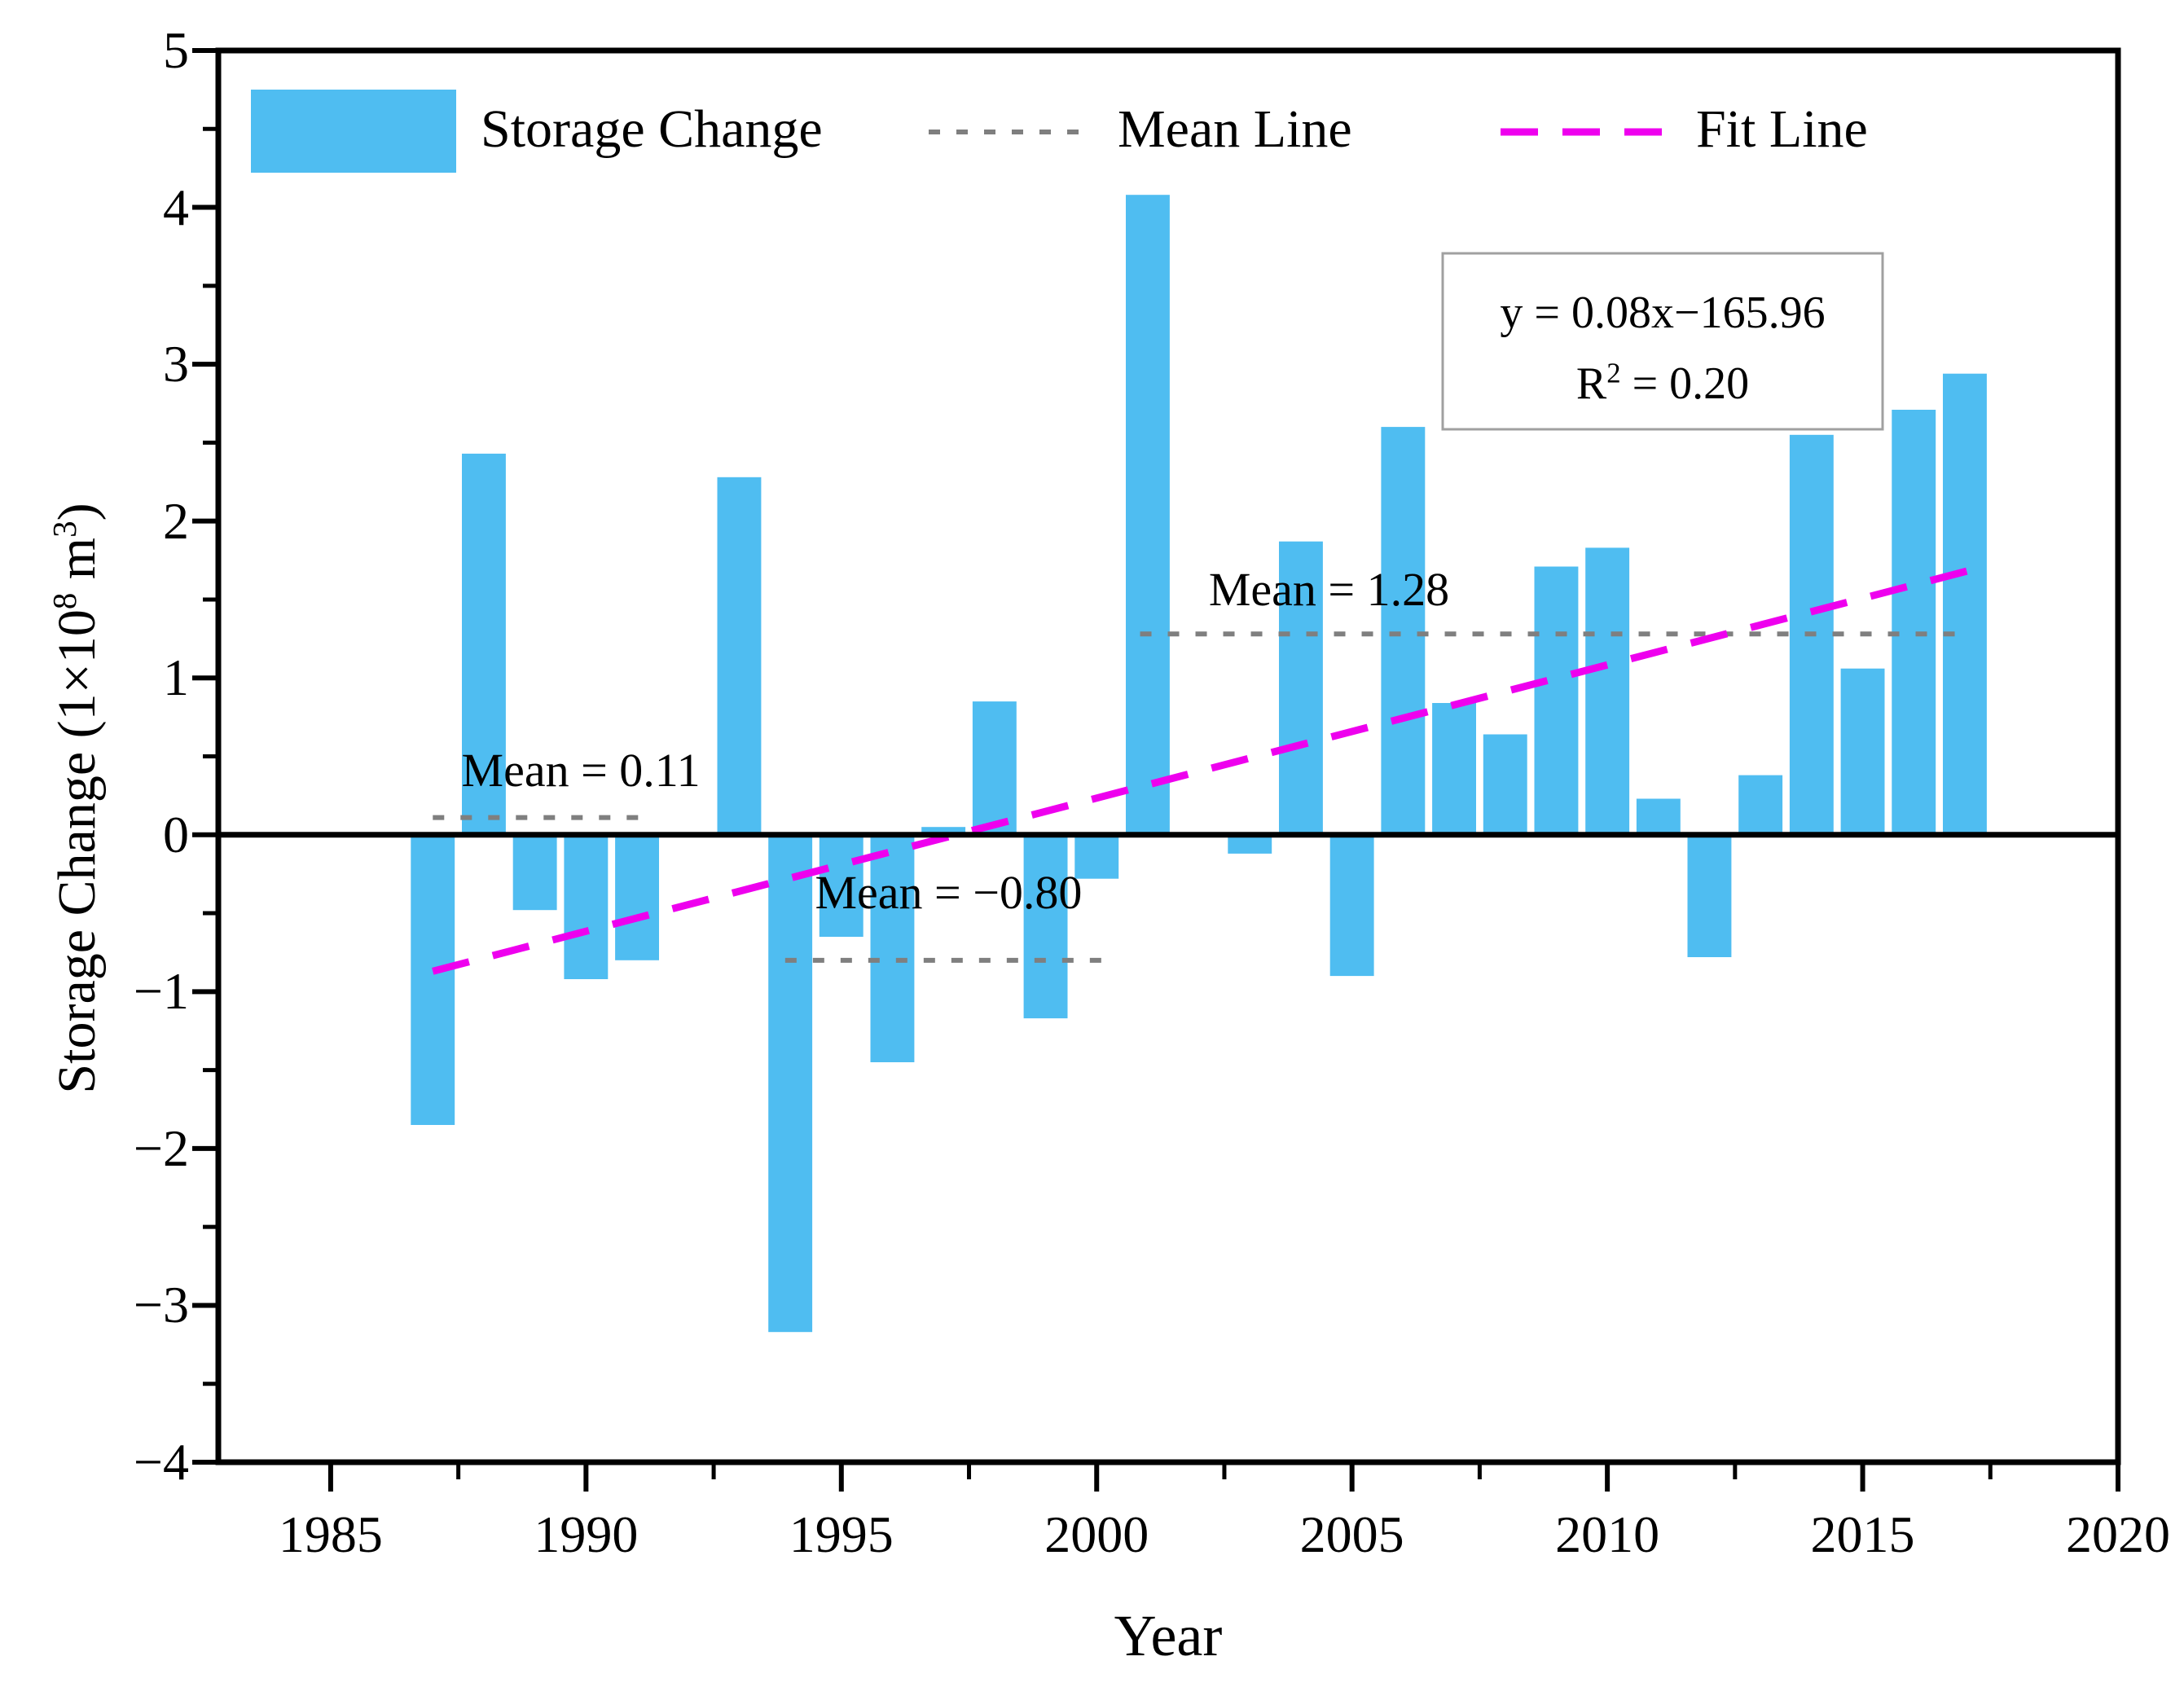  What do you see at coordinates (1505, 784) in the screenshot?
I see `bar-2008` at bounding box center [1505, 784].